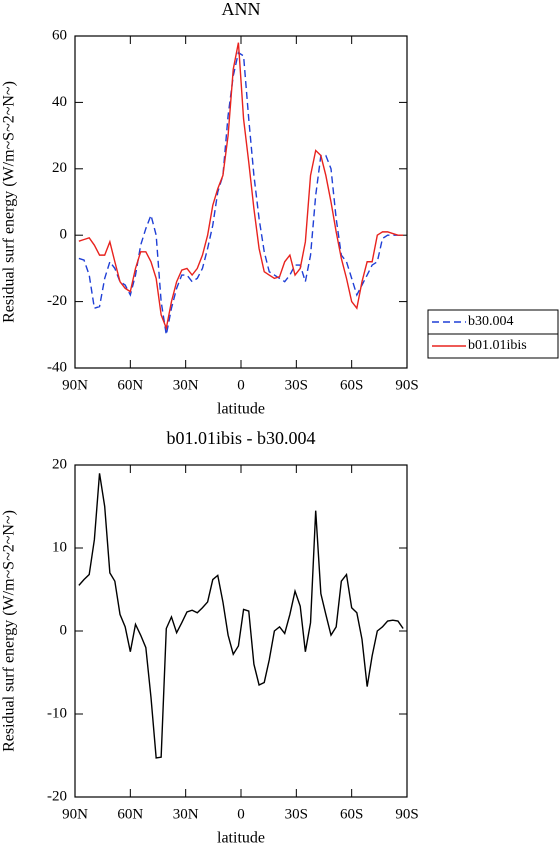 This screenshot has height=851, width=560. Describe the element at coordinates (240, 438) in the screenshot. I see `chart-title: b01.01ibis - b30.004` at that location.